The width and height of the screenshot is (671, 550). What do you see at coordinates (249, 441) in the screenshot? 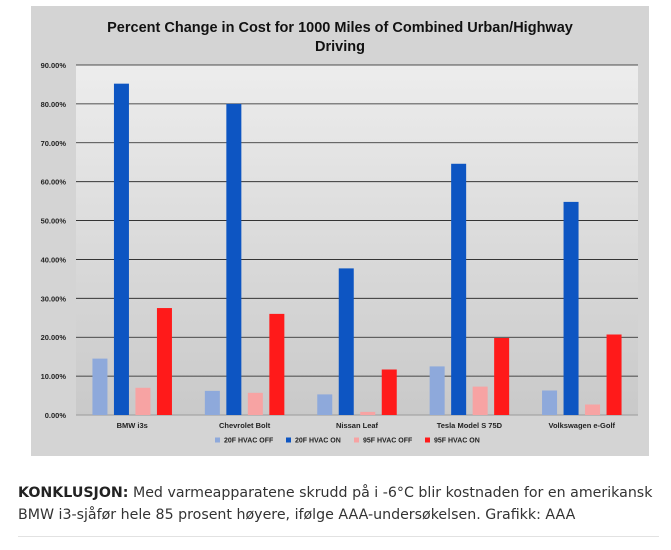
I see `legend-label: 20F HVAC OFF` at bounding box center [249, 441].